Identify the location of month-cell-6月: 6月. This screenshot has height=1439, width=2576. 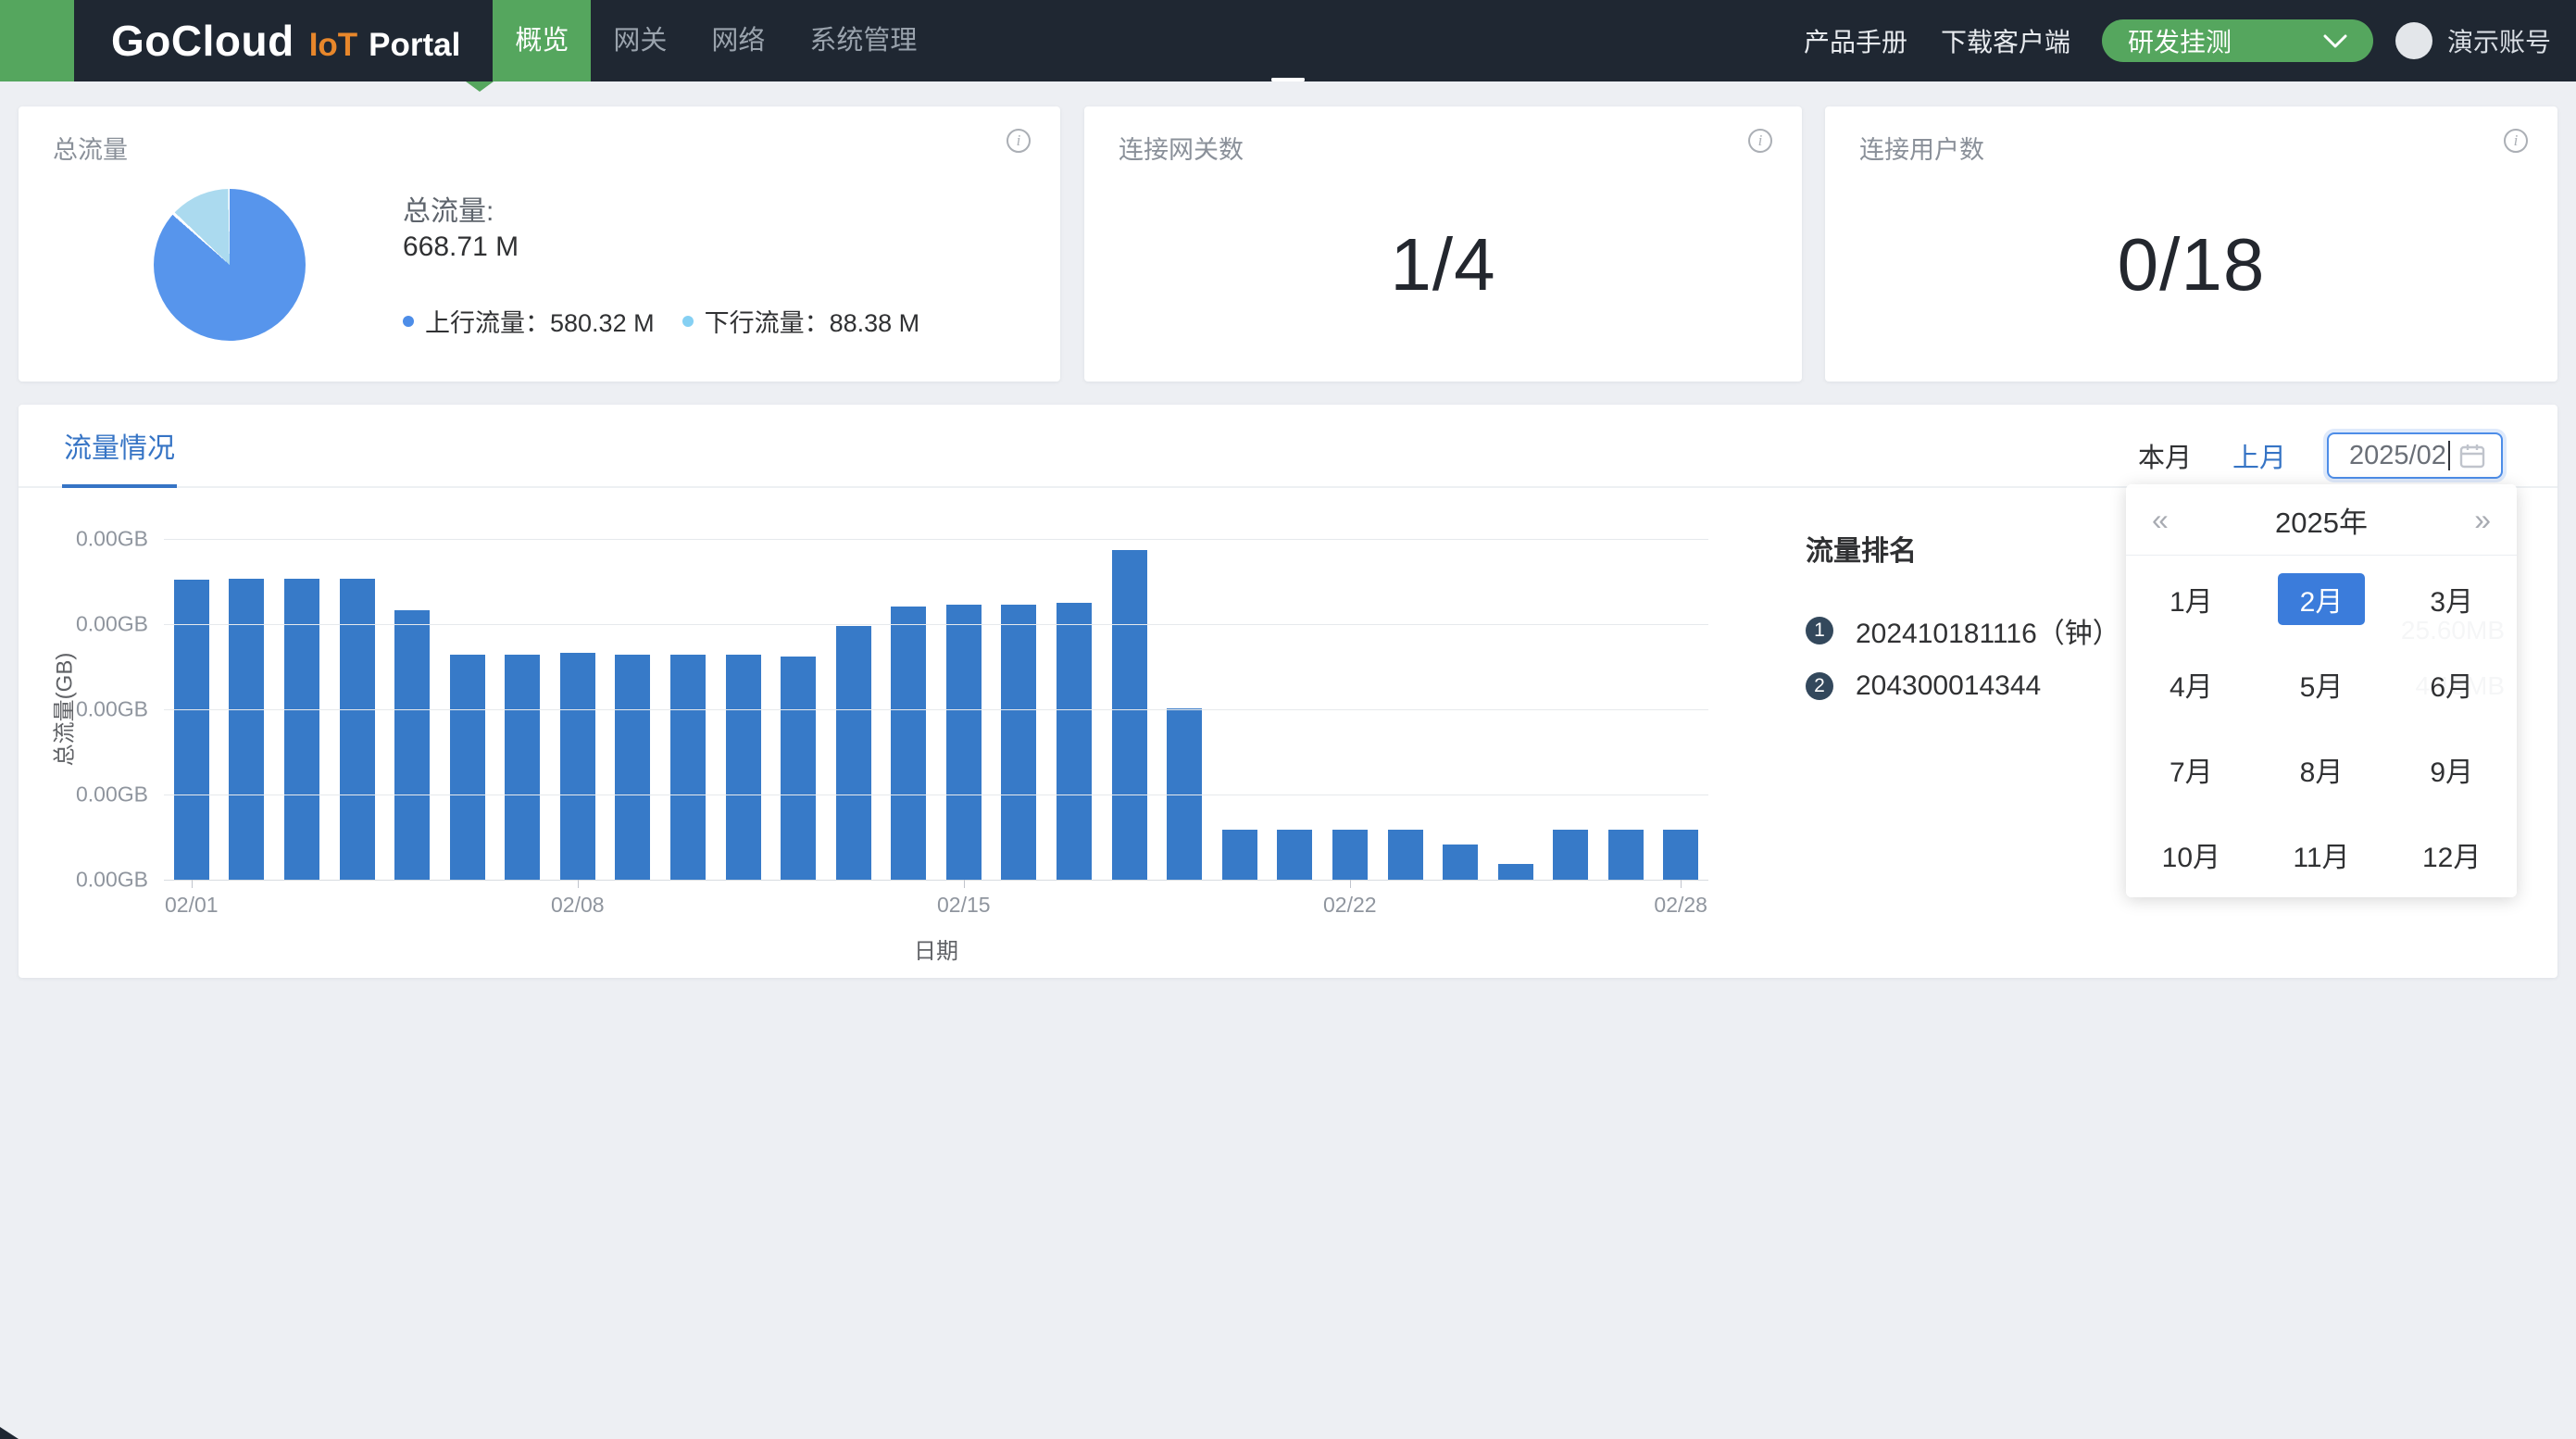
(2452, 684).